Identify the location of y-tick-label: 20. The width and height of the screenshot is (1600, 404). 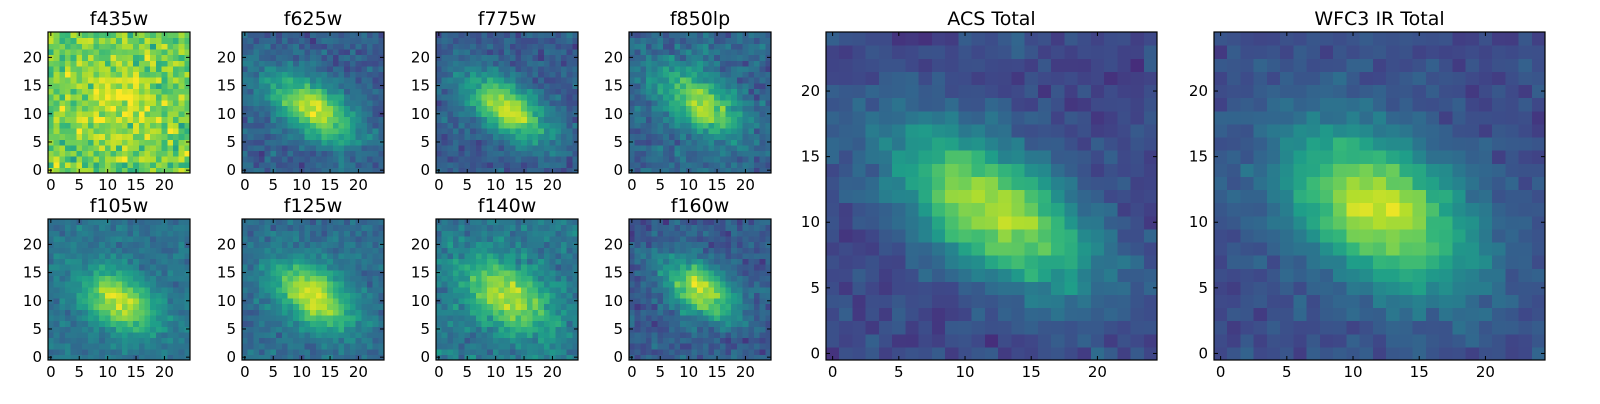
(32, 244).